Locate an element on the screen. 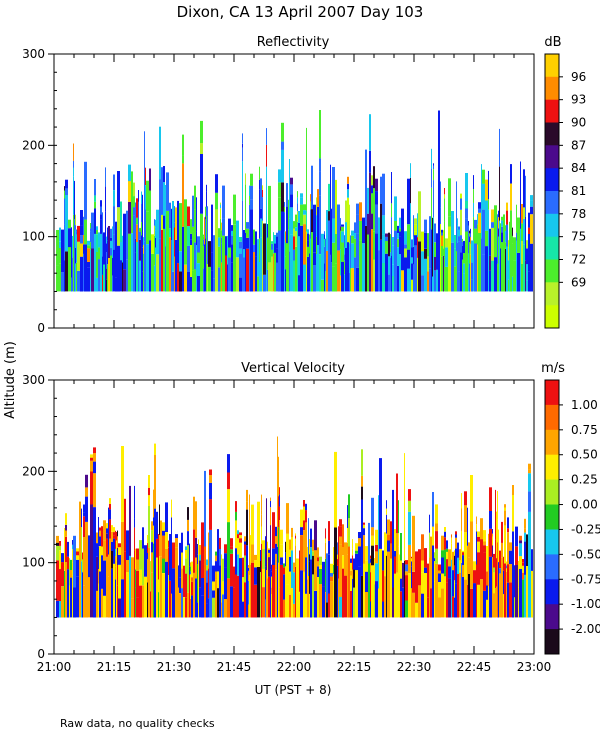 The height and width of the screenshot is (750, 600). colorbar-swatch is located at coordinates (552, 111).